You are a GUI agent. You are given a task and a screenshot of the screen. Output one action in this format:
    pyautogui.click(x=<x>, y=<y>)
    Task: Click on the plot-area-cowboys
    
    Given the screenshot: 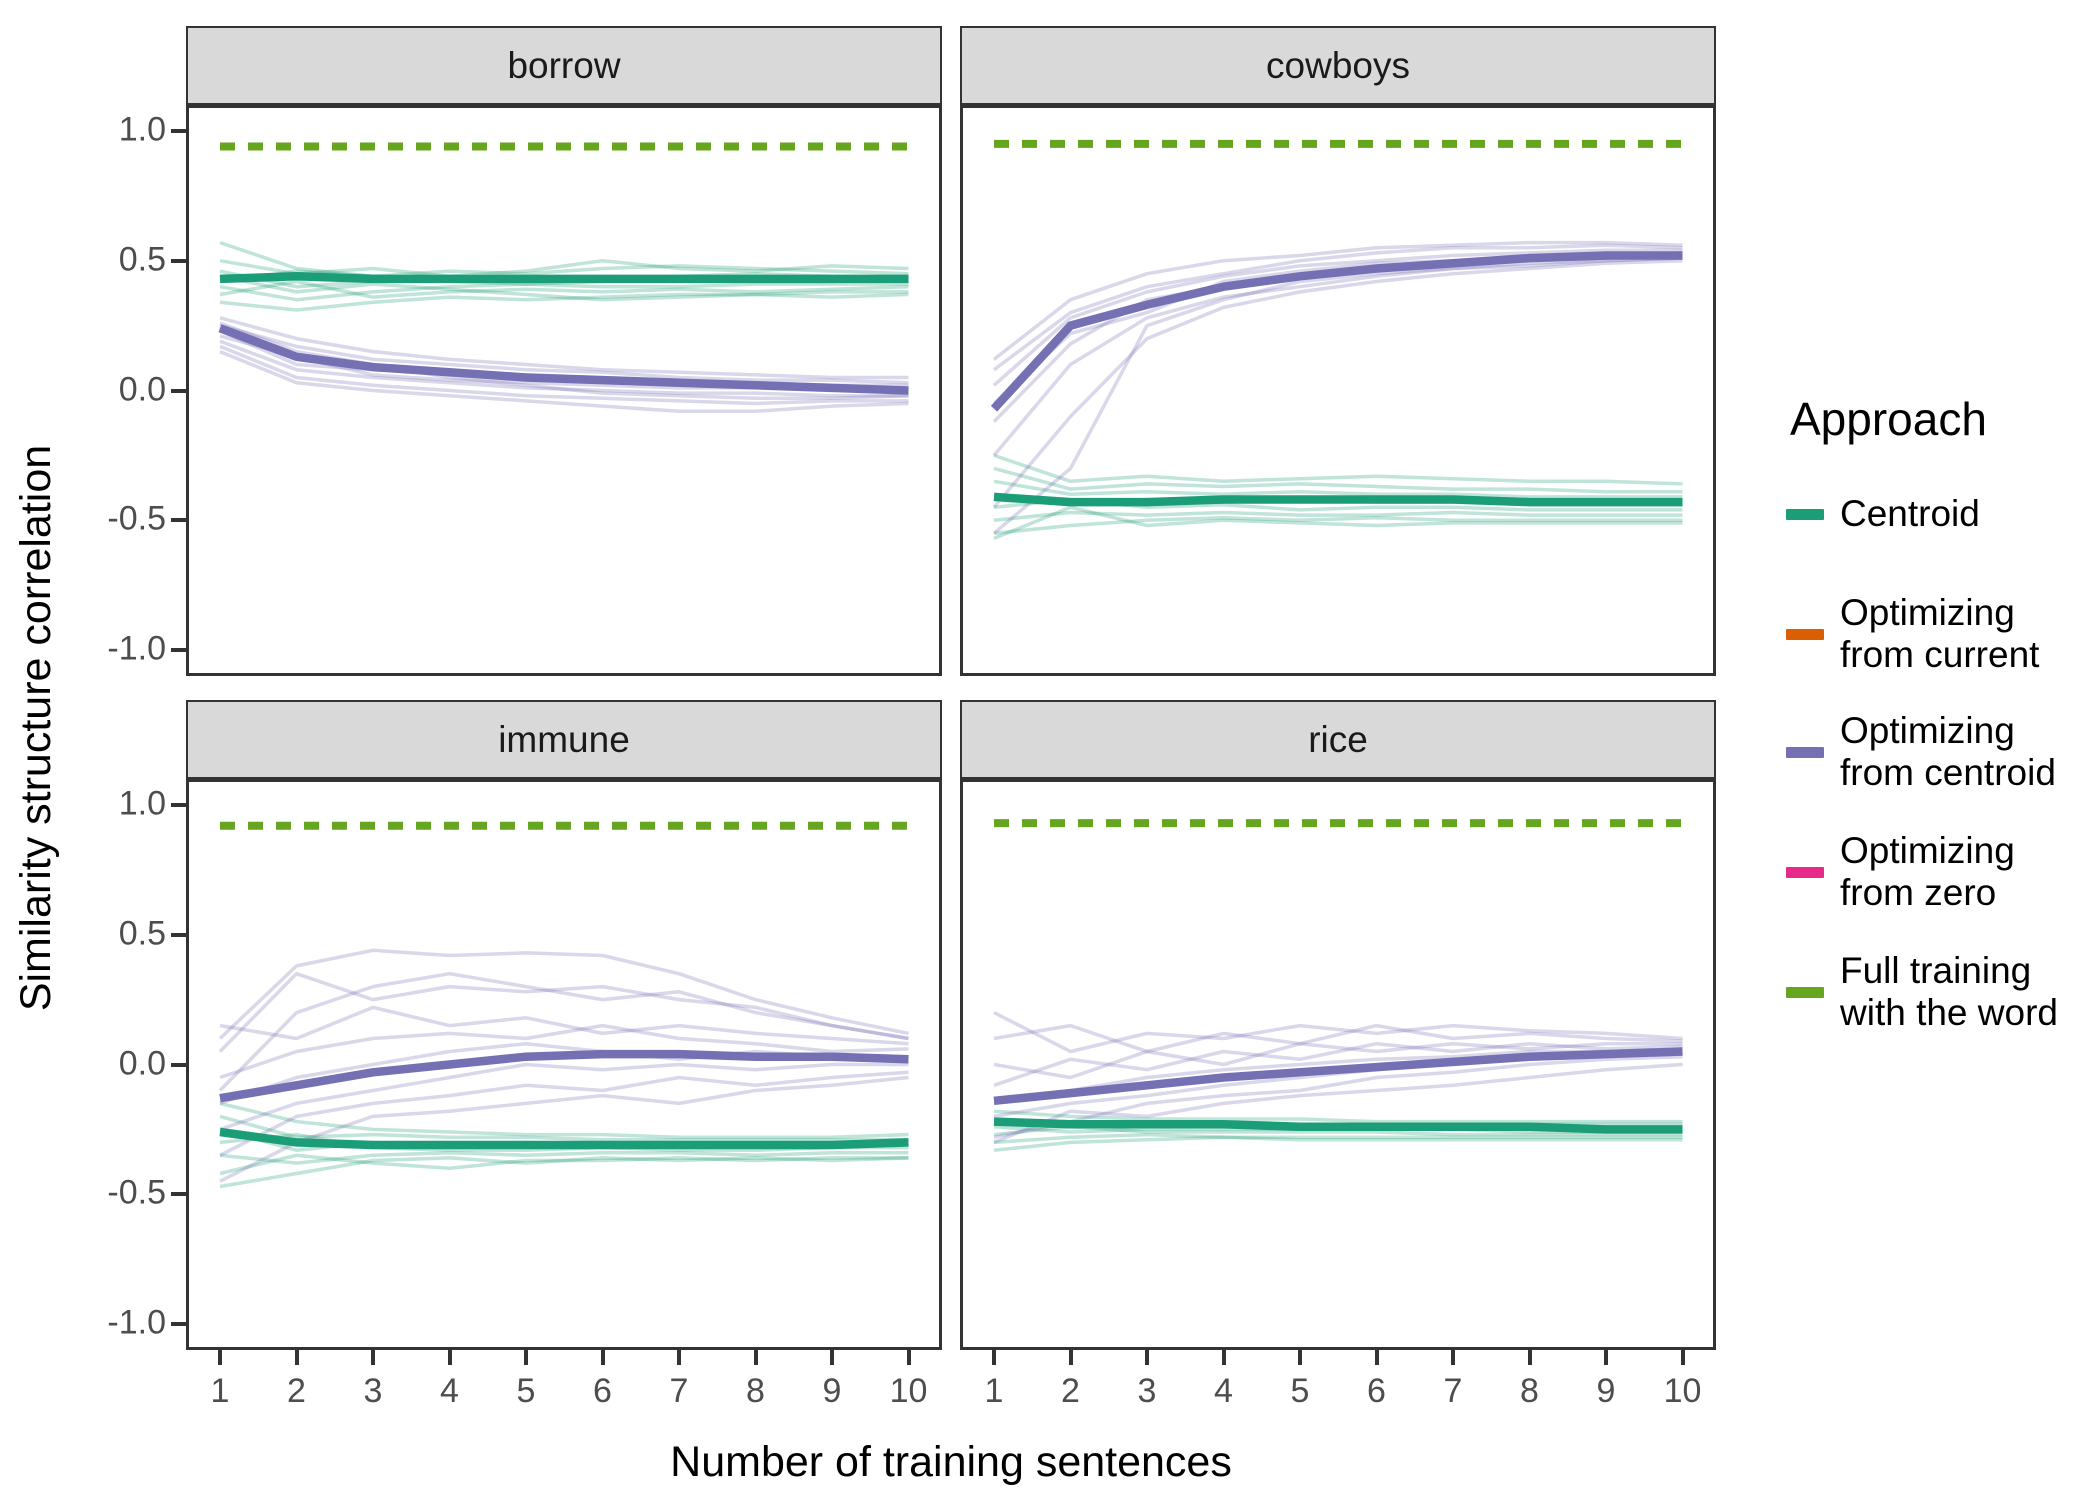 What is the action you would take?
    pyautogui.click(x=1338, y=390)
    